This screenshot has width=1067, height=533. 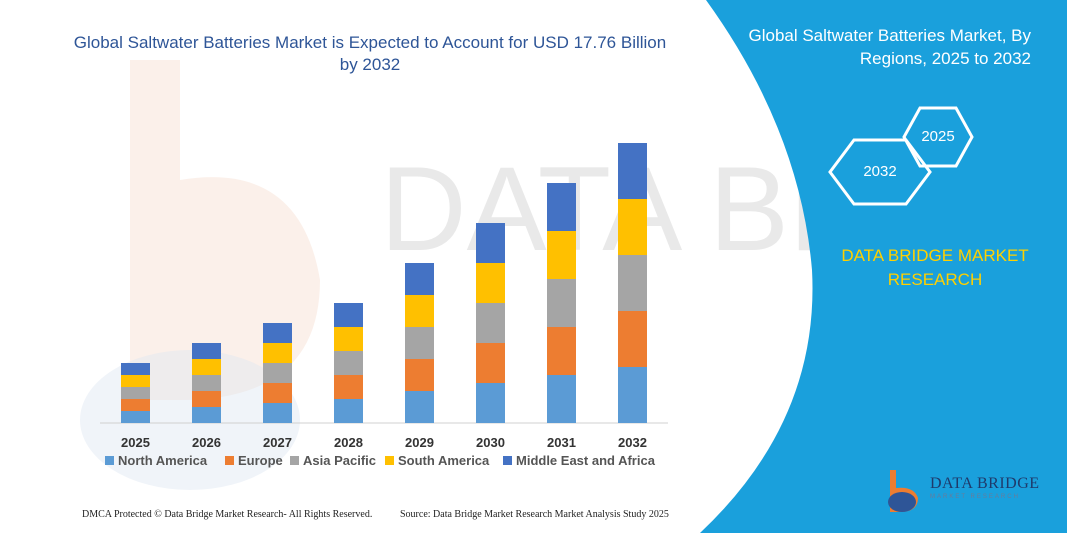 I want to click on x-tick-label: 2030, so click(x=490, y=442).